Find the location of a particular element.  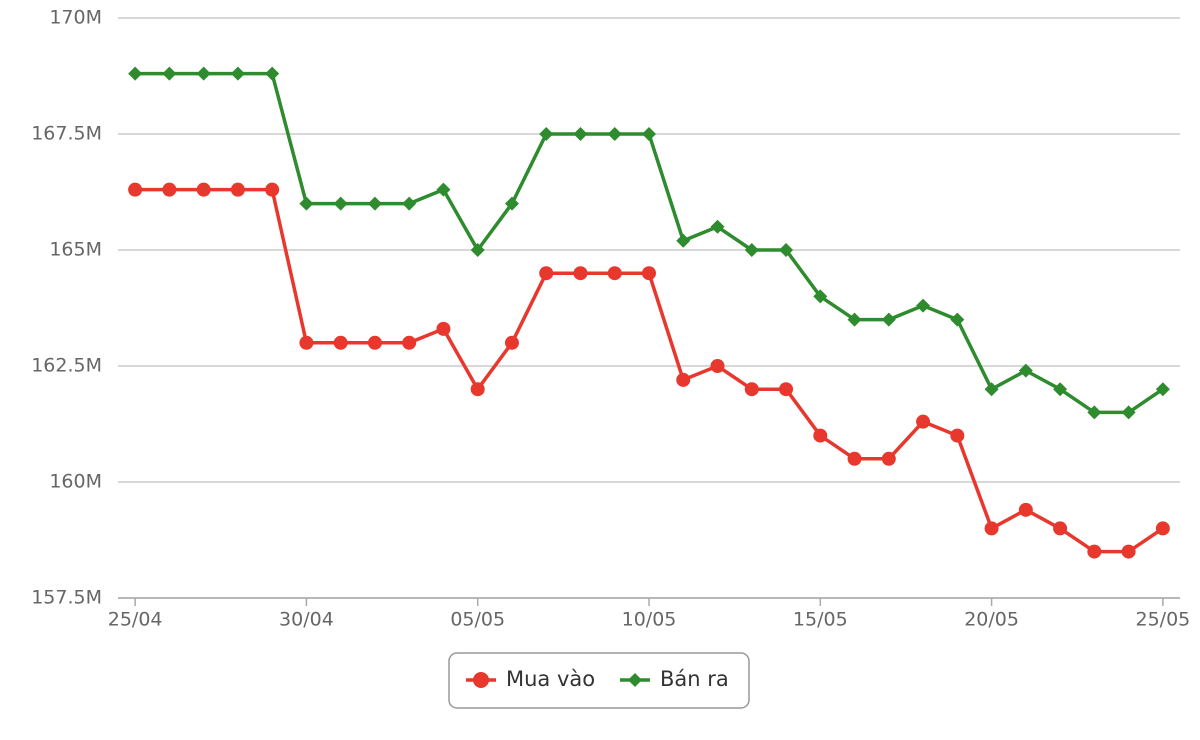

y-tick-label: 170M is located at coordinates (75, 18).